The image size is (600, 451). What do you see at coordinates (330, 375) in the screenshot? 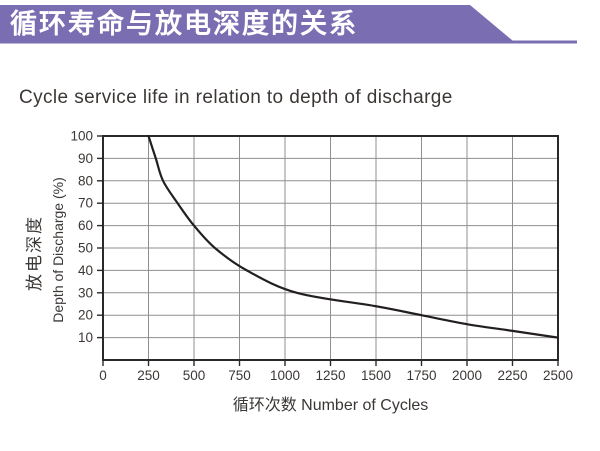
I see `x-tick-label: 1250` at bounding box center [330, 375].